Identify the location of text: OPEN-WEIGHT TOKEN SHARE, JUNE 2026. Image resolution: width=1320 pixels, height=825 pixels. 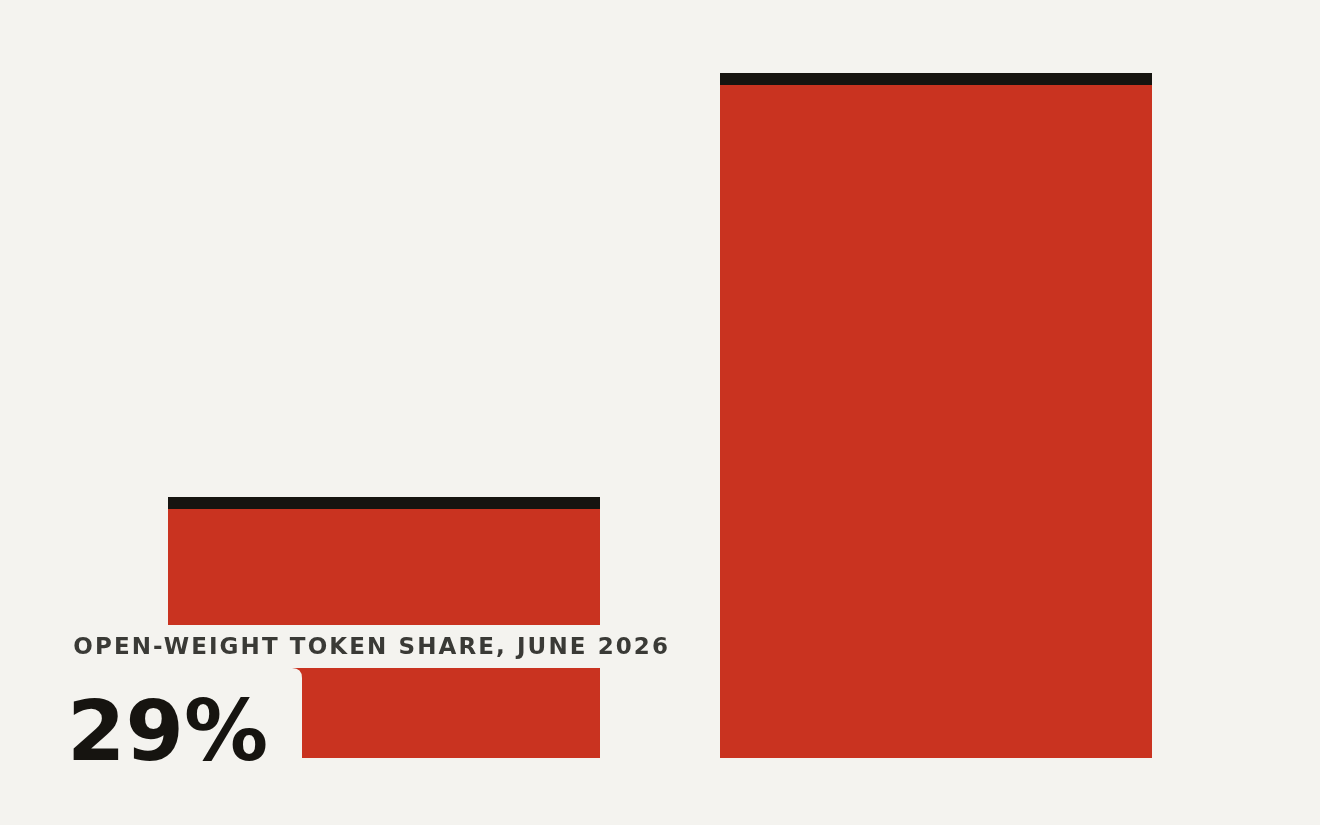
(372, 646).